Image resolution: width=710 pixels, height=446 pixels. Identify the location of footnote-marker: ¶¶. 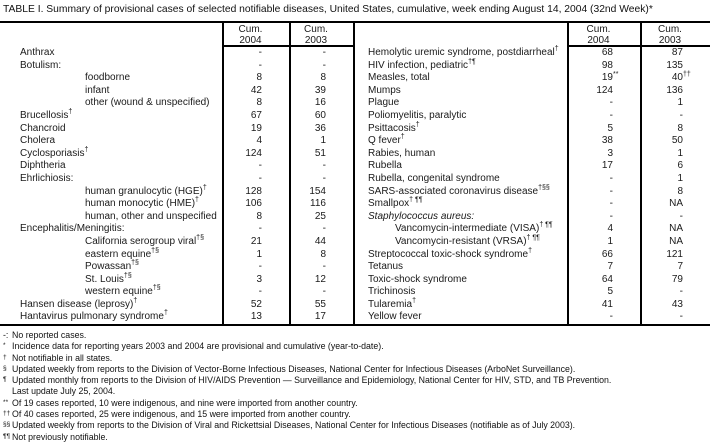
(7, 436).